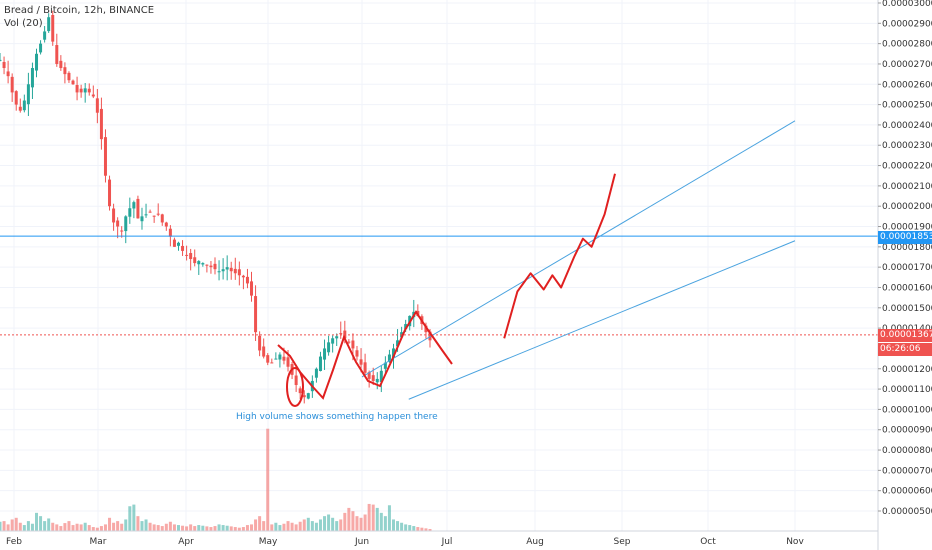  I want to click on price-tick-label: 0.00000800, so click(907, 451).